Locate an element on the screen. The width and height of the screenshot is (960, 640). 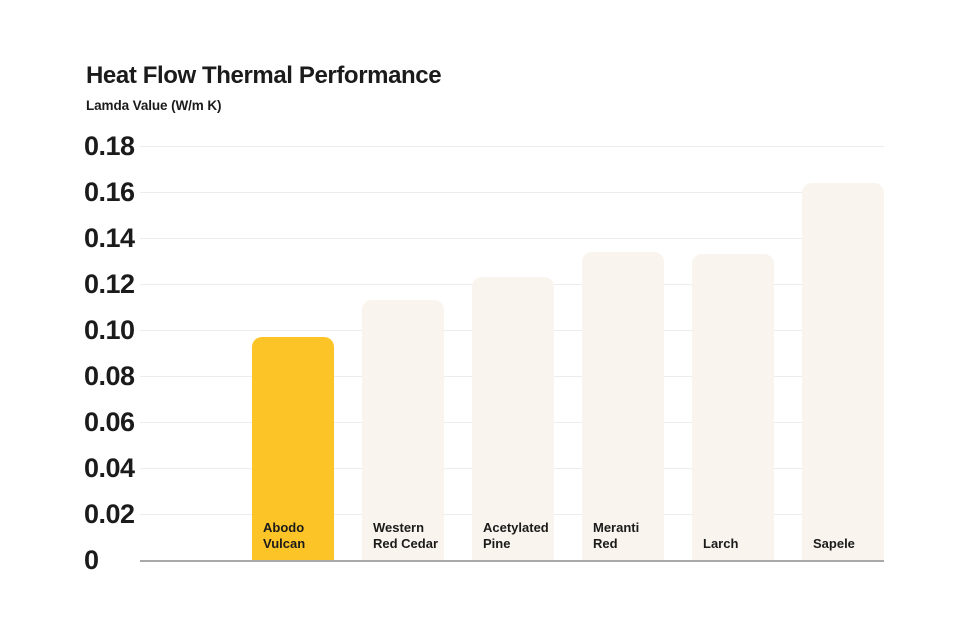
bar-category-label: Larch is located at coordinates (721, 543).